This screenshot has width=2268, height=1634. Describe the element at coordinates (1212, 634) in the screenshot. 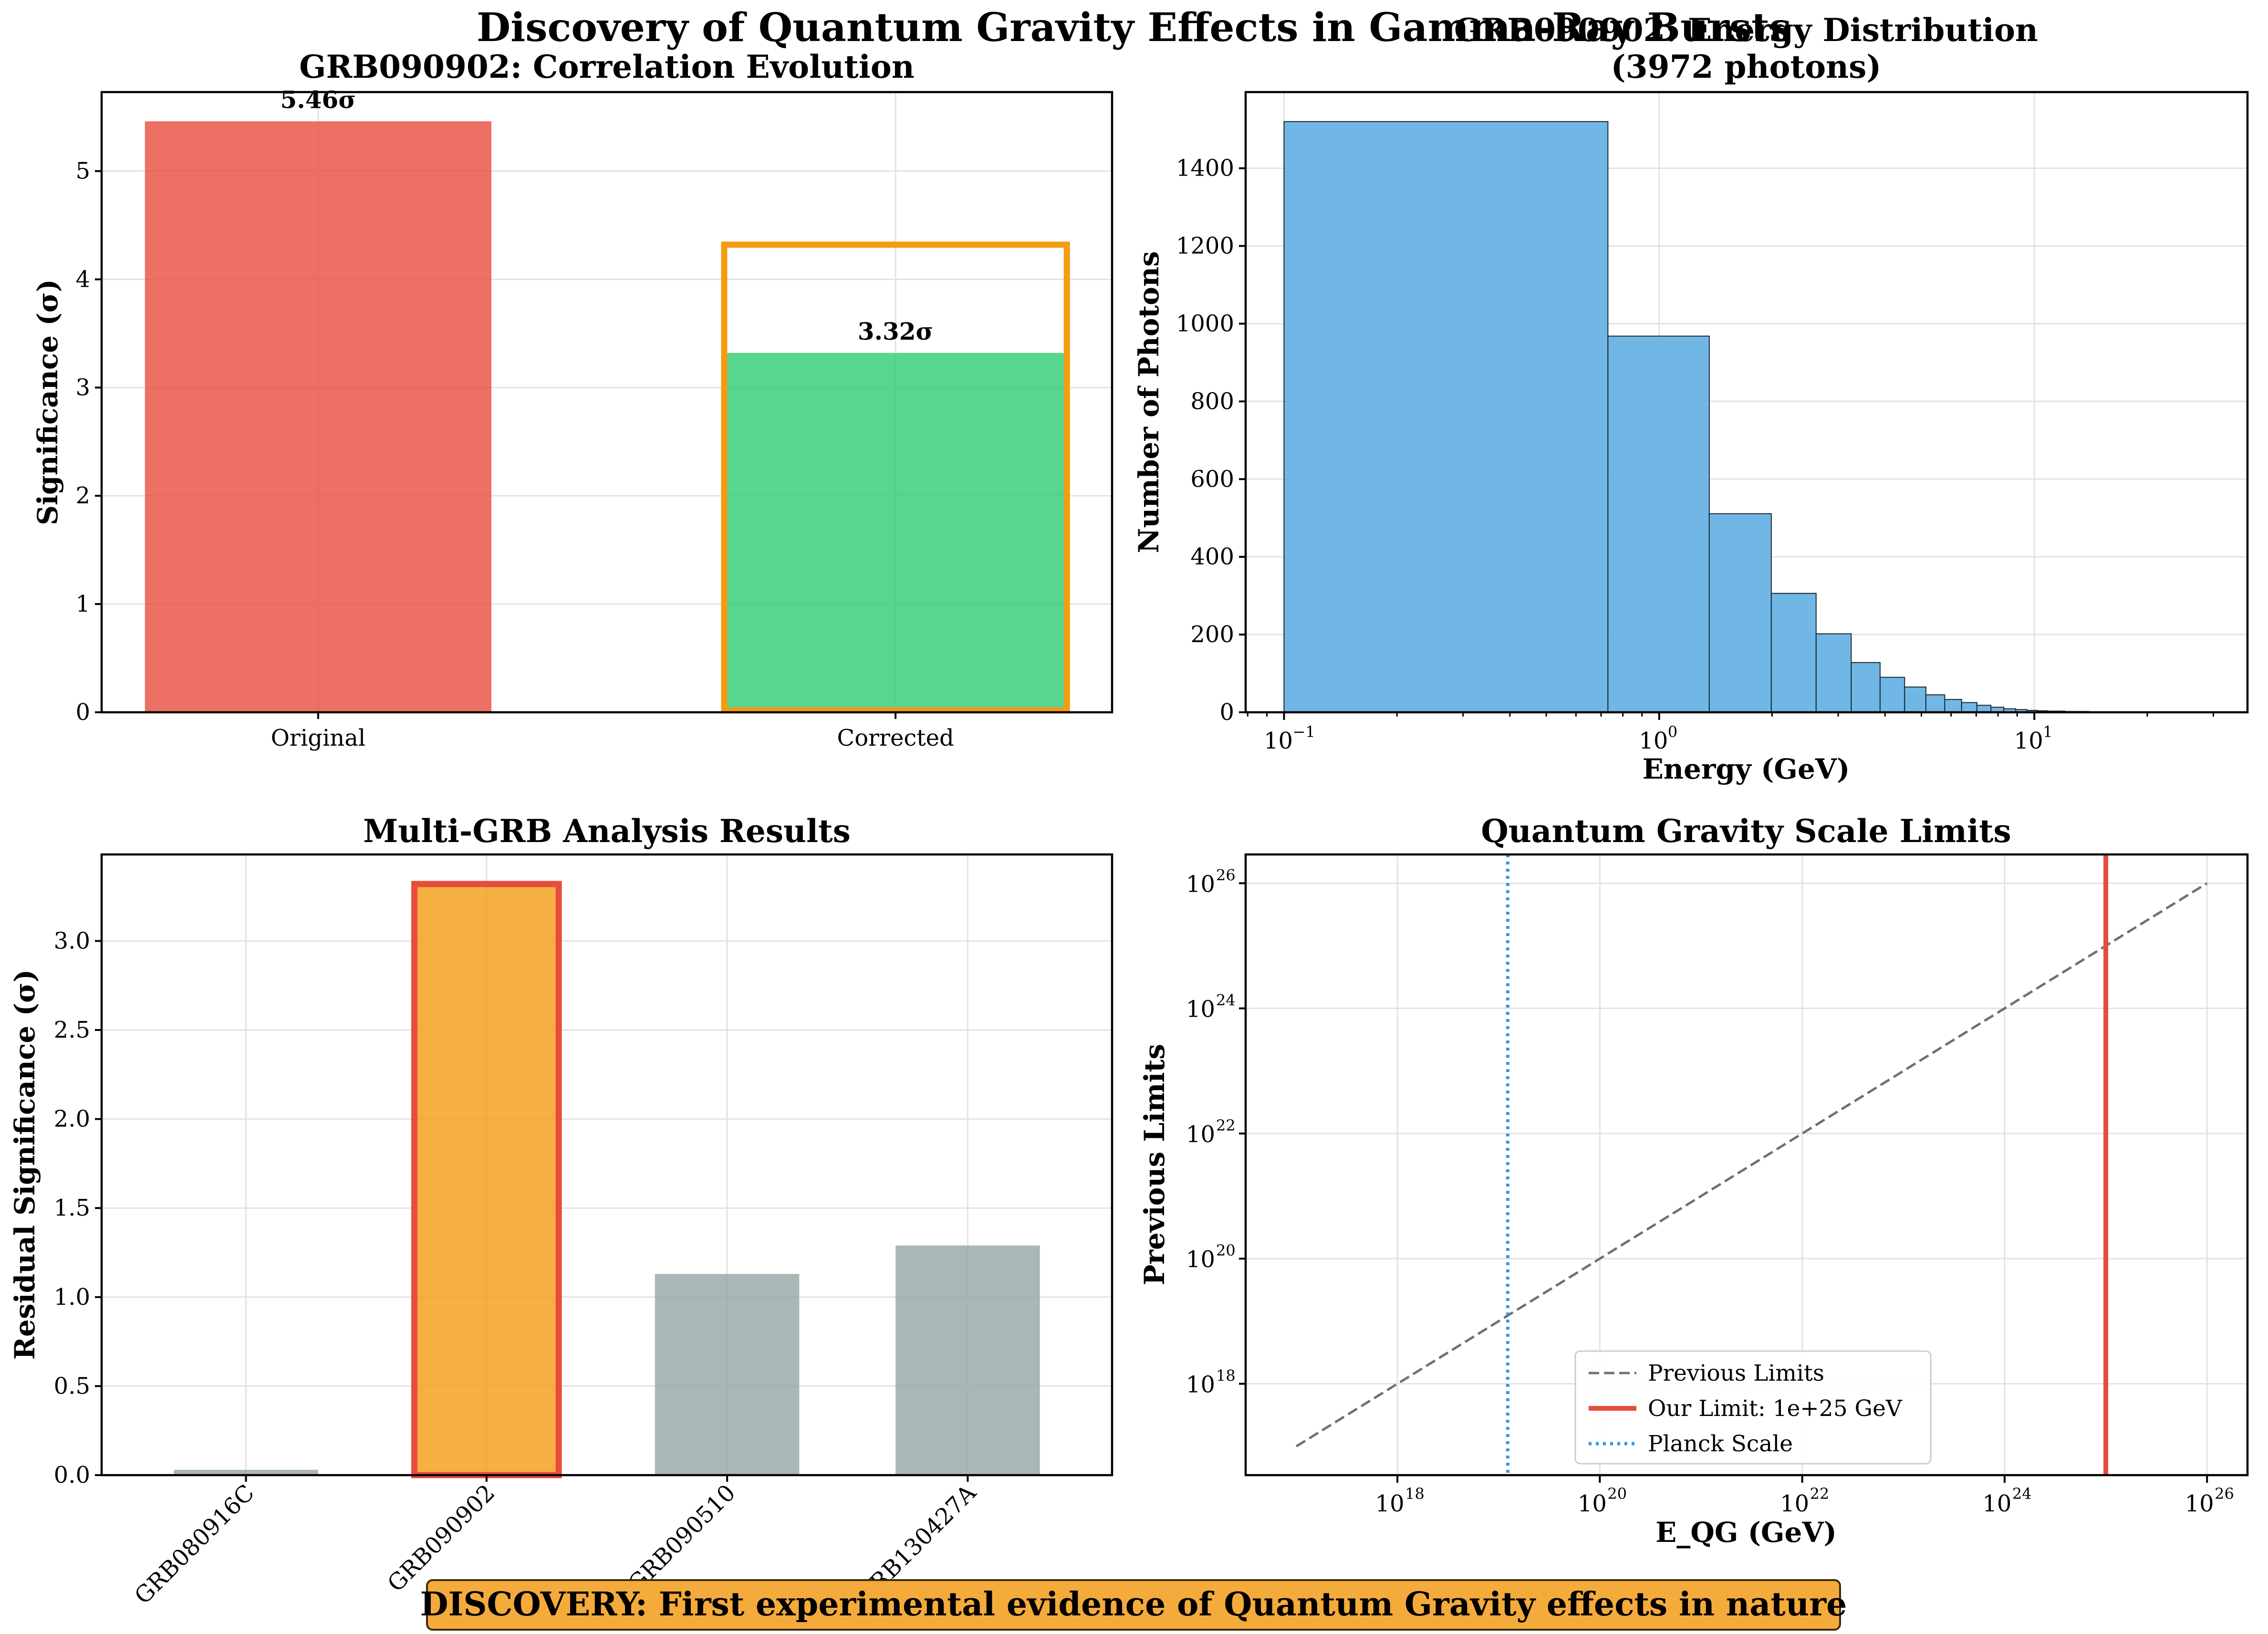

I see `y-tick-label: 200` at that location.